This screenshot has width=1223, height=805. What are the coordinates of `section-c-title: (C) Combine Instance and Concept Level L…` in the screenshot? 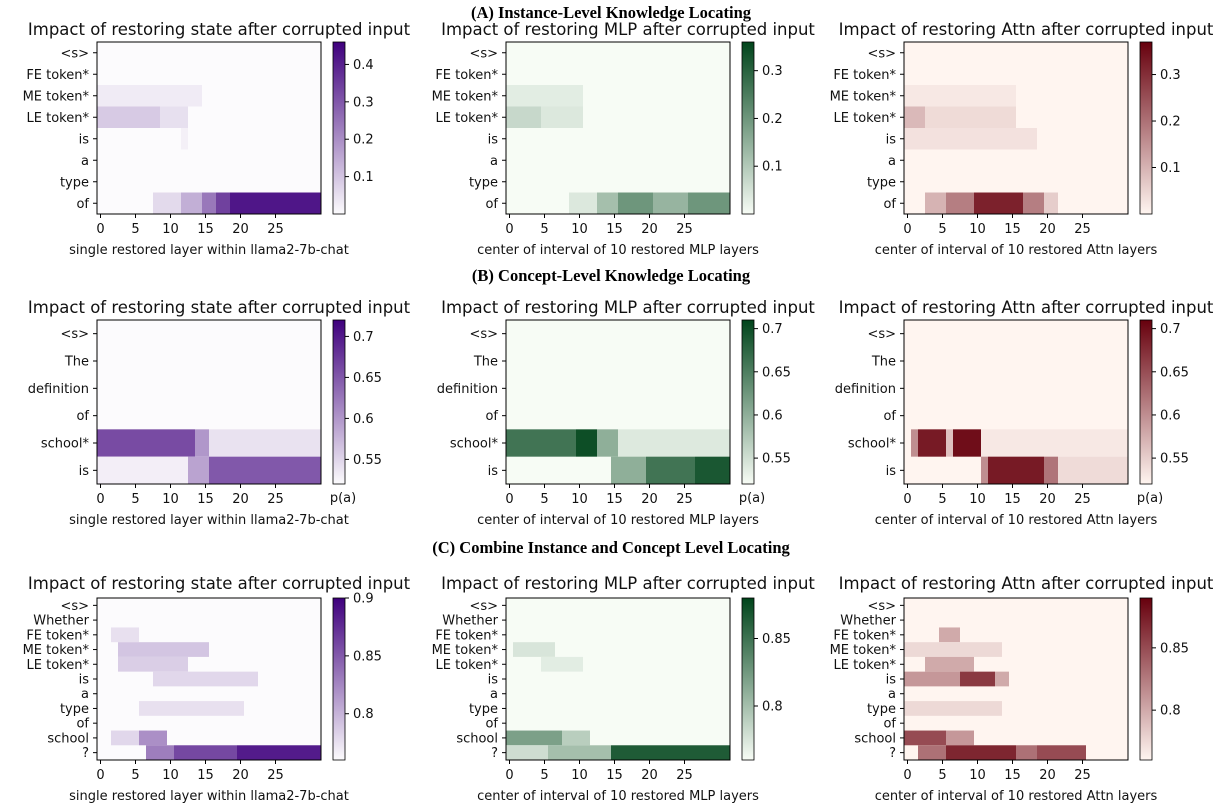 It's located at (611, 547).